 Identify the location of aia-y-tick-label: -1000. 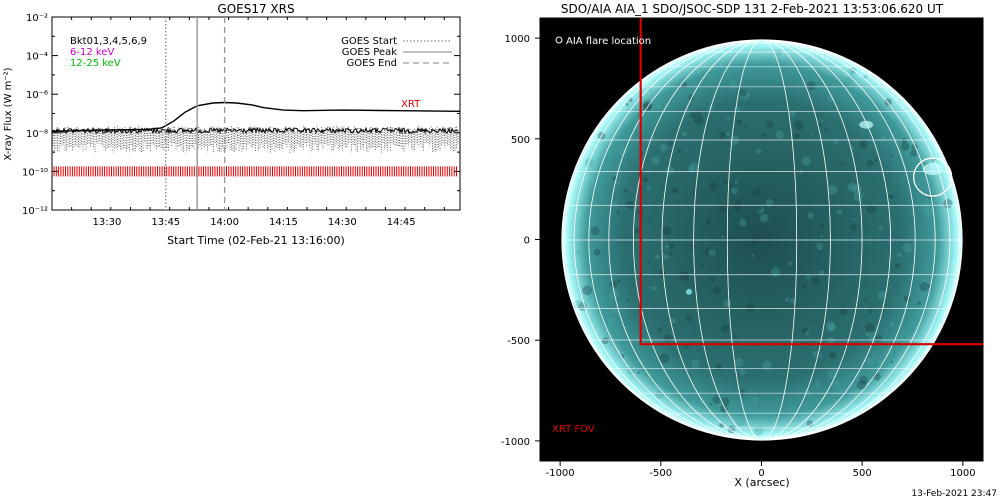
(515, 442).